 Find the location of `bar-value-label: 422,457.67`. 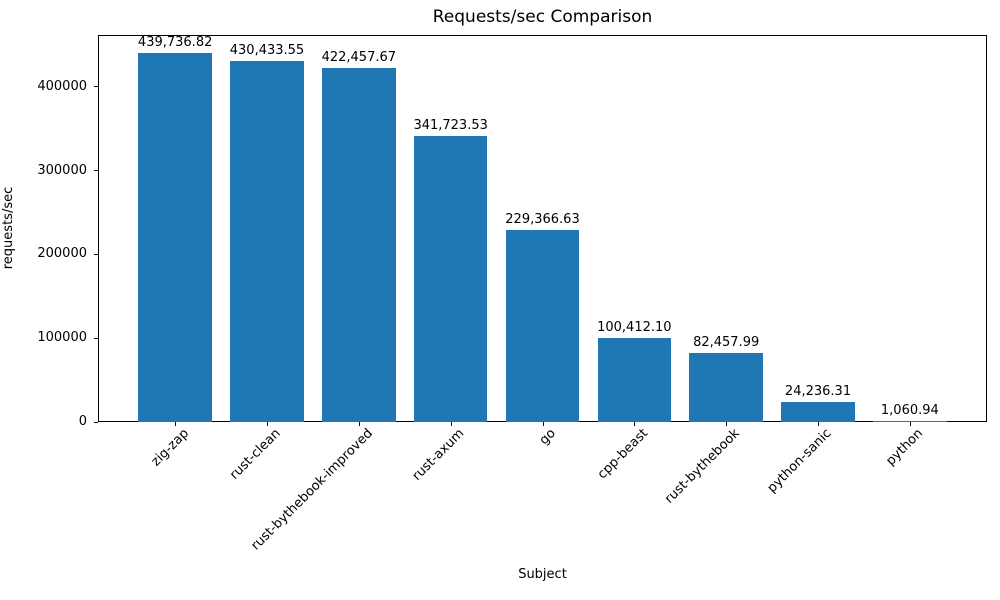

bar-value-label: 422,457.67 is located at coordinates (359, 57).